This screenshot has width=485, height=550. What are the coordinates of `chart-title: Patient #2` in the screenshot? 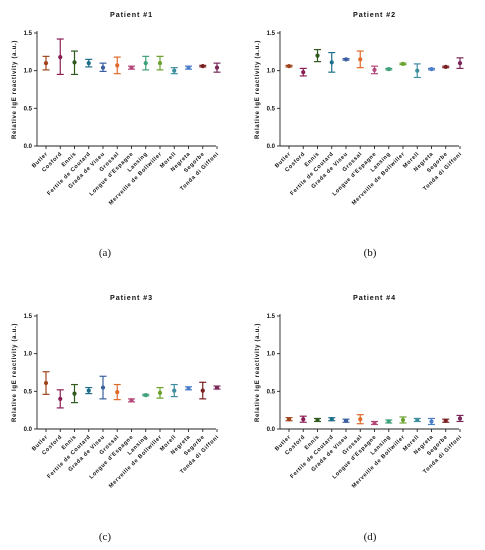 It's located at (374, 14).